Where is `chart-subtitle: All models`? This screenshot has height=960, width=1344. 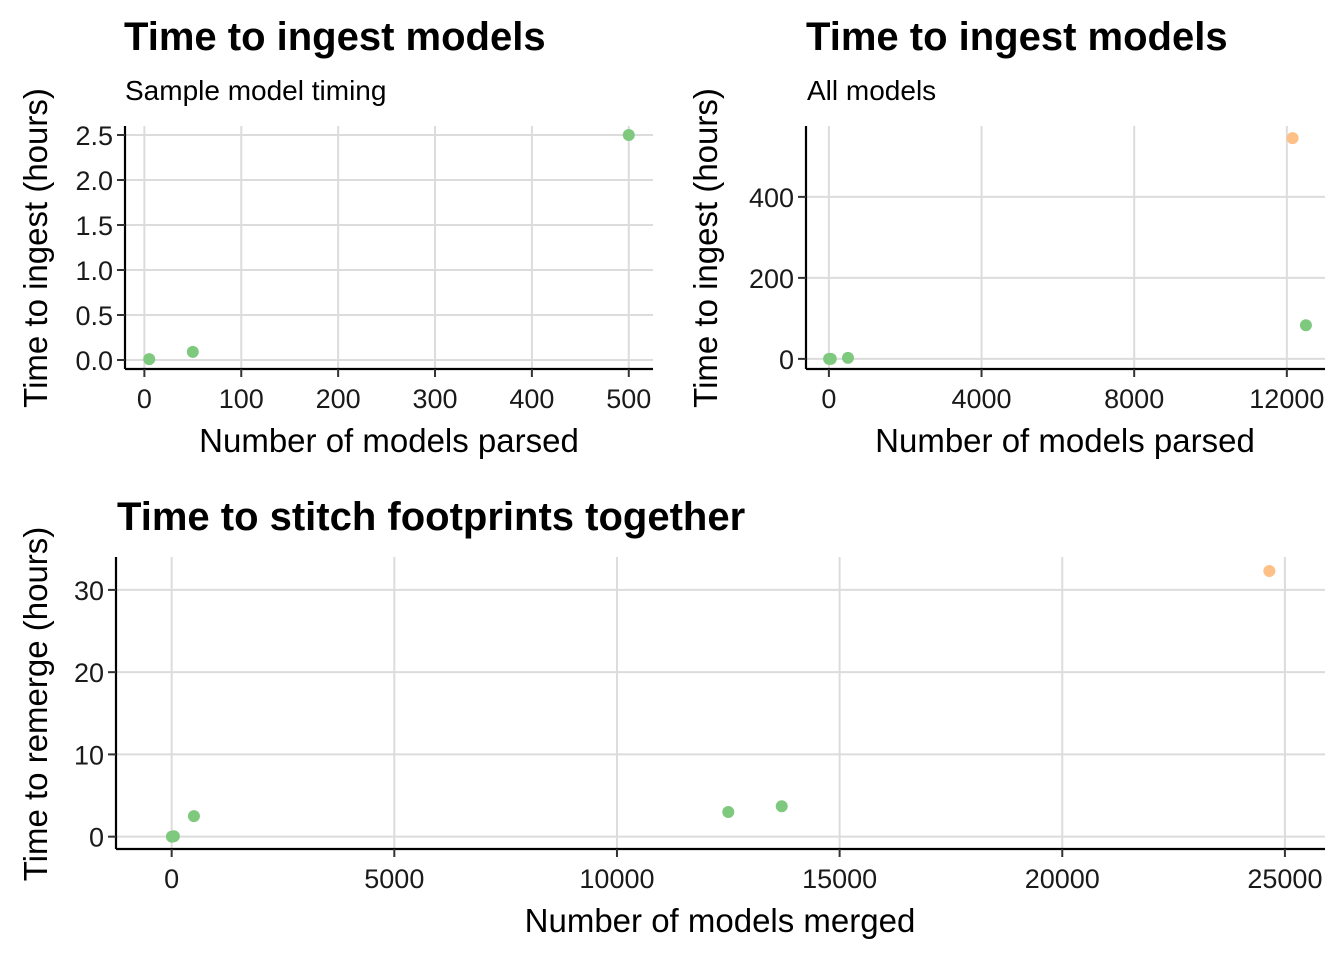 chart-subtitle: All models is located at coordinates (871, 90).